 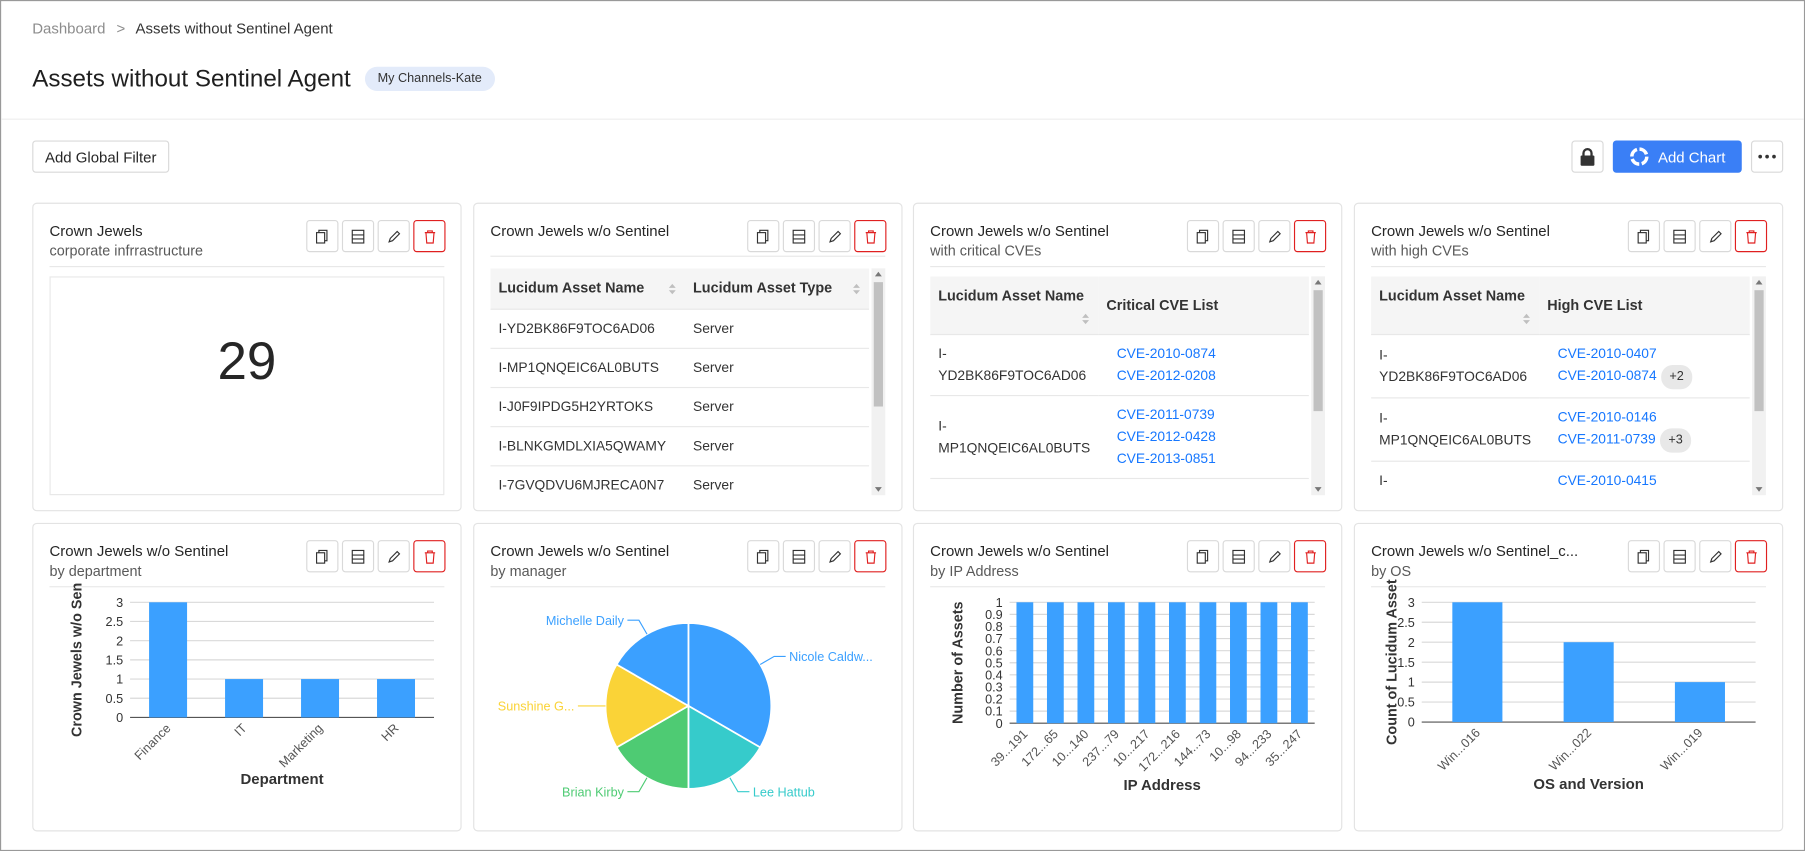 I want to click on cve-link: CVE-2013-0851, so click(x=1209, y=459).